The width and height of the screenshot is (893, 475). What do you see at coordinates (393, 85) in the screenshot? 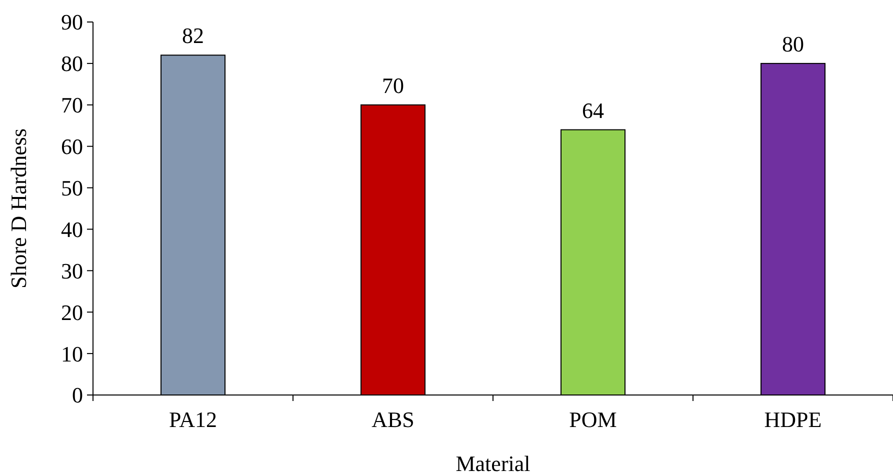
I see `data-label: 70` at bounding box center [393, 85].